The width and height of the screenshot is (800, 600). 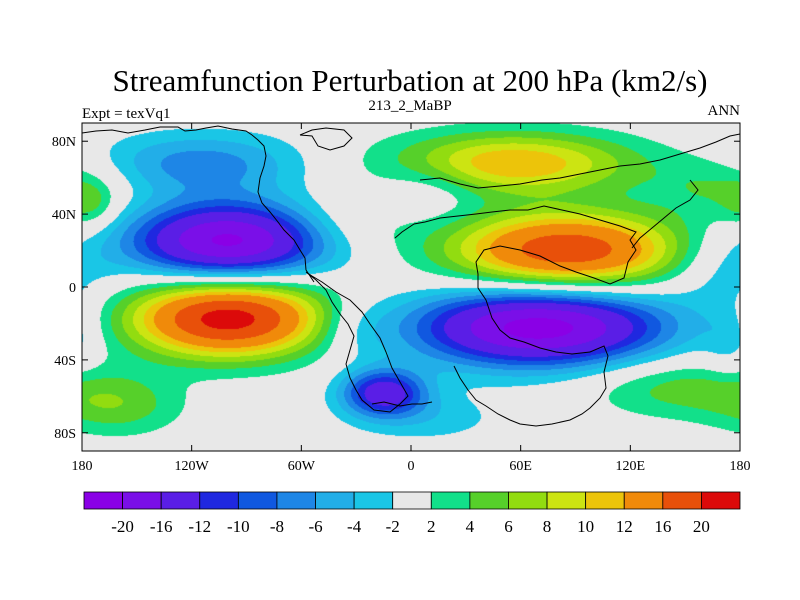 I want to click on colorbar-label: -6, so click(x=315, y=526).